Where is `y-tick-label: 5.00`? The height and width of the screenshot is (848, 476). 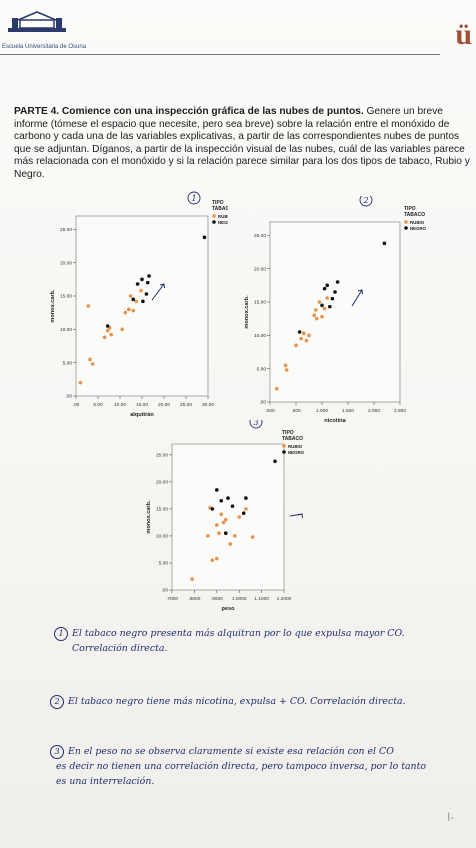 y-tick-label: 5.00 is located at coordinates (68, 363).